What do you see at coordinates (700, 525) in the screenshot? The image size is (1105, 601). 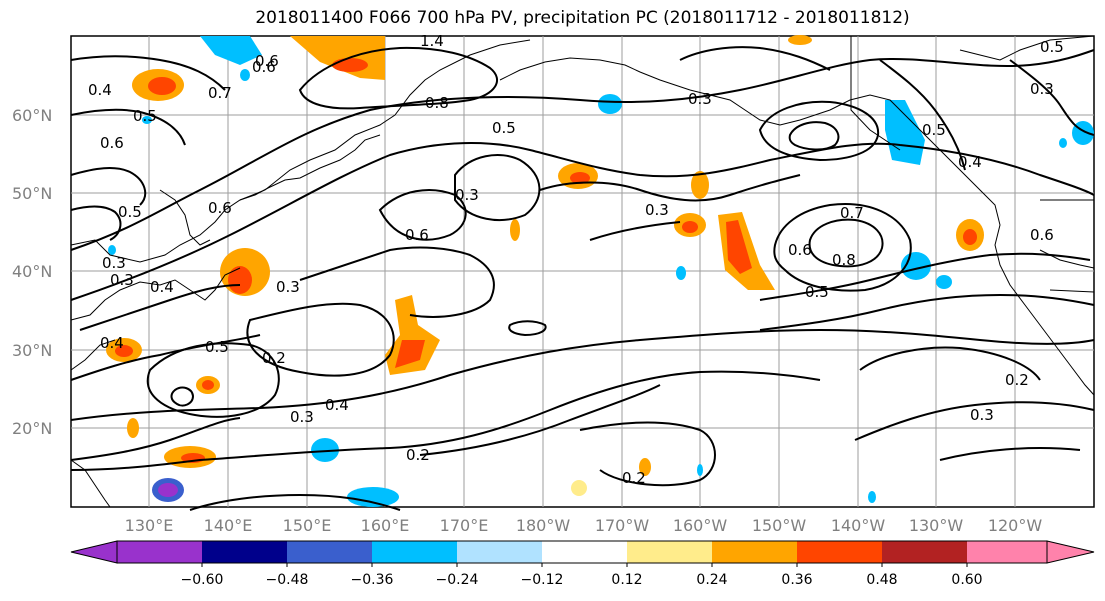 I see `lon-label: 160°W` at bounding box center [700, 525].